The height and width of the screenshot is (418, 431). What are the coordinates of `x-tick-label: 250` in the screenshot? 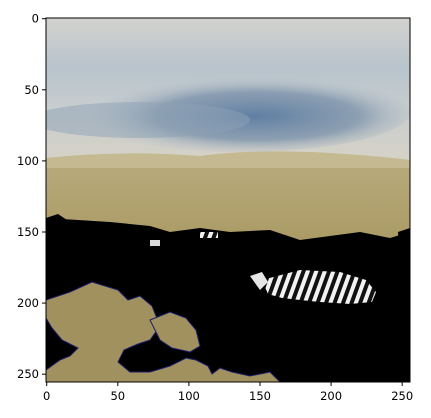 It's located at (402, 396).